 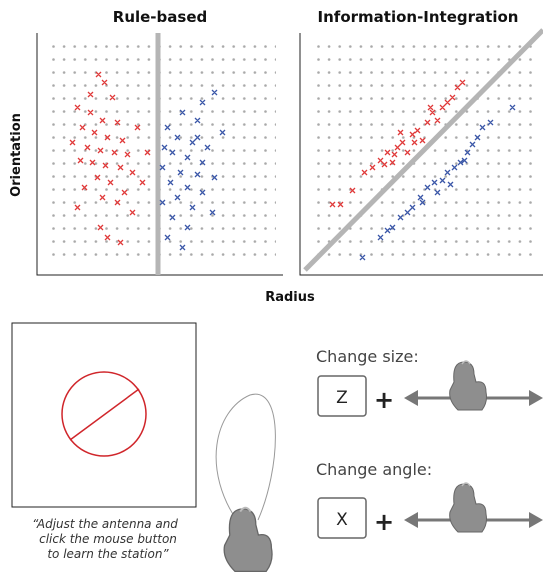 What do you see at coordinates (342, 398) in the screenshot?
I see `key-label: Z` at bounding box center [342, 398].